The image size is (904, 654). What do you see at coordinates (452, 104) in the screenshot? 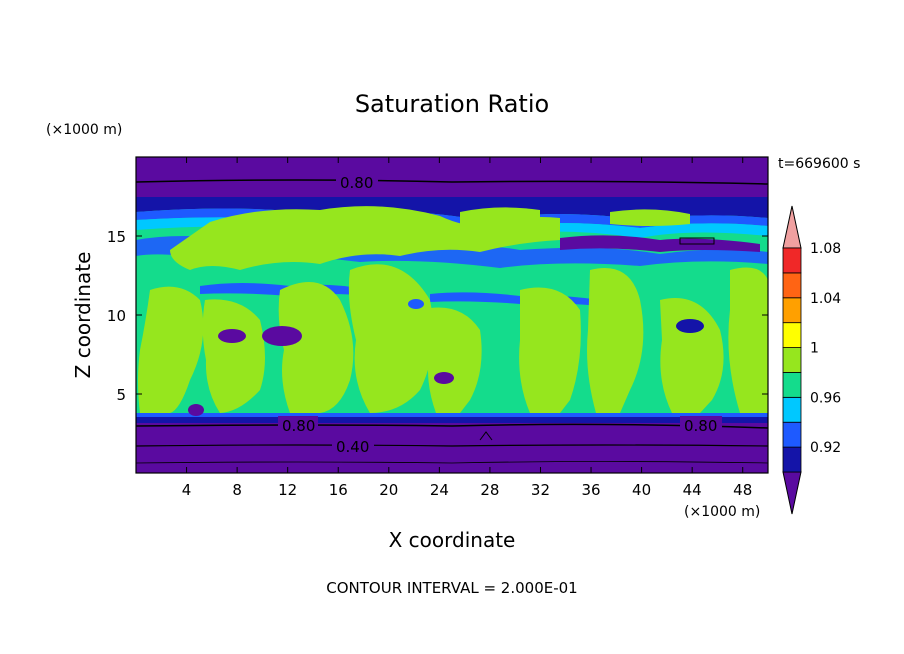
I see `chart-title: Saturation Ratio` at bounding box center [452, 104].